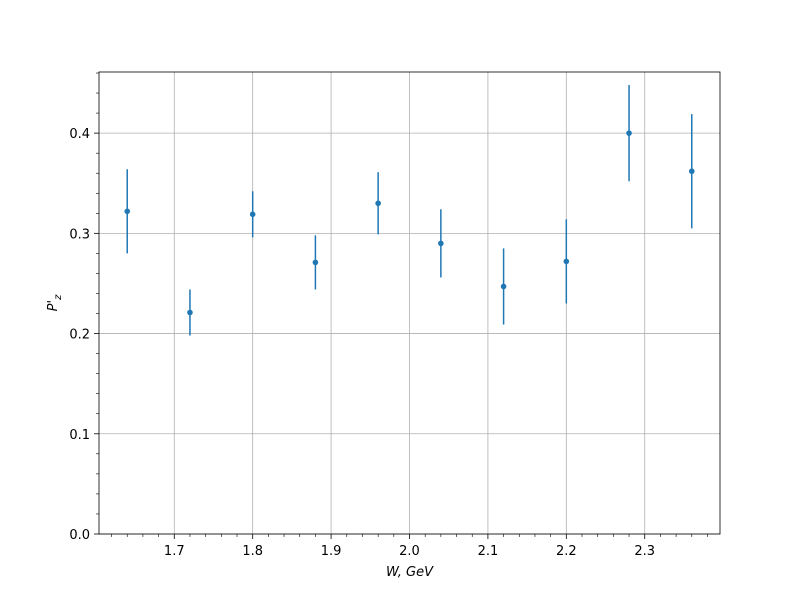  What do you see at coordinates (410, 572) in the screenshot?
I see `x-axis-label: W, GeV` at bounding box center [410, 572].